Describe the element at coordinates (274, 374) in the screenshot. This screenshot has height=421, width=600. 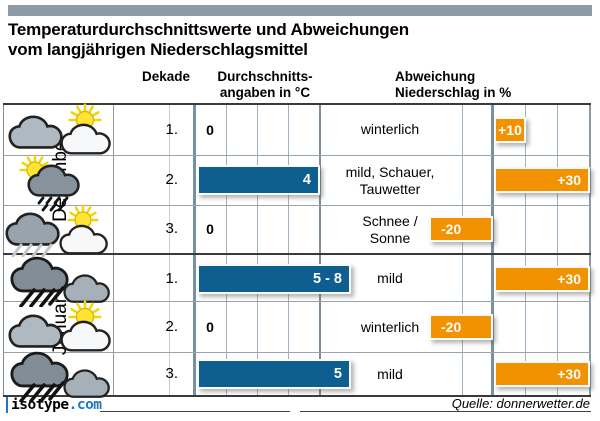
I see `temperature-bar: 5` at that location.